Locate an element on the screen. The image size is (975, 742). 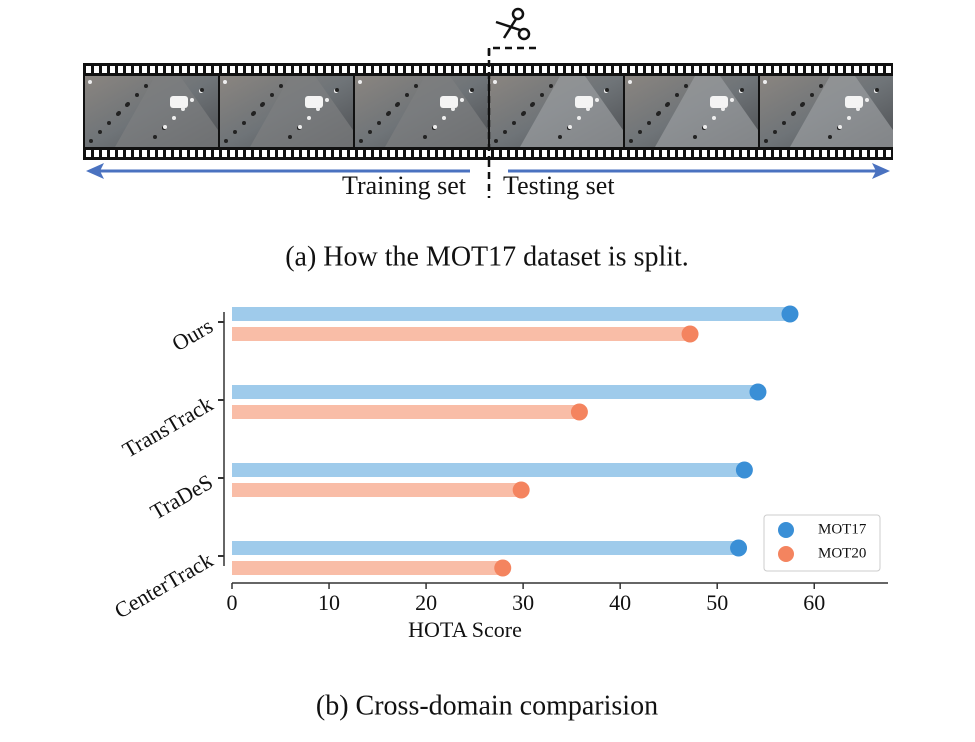
training-label: Training set is located at coordinates (404, 185).